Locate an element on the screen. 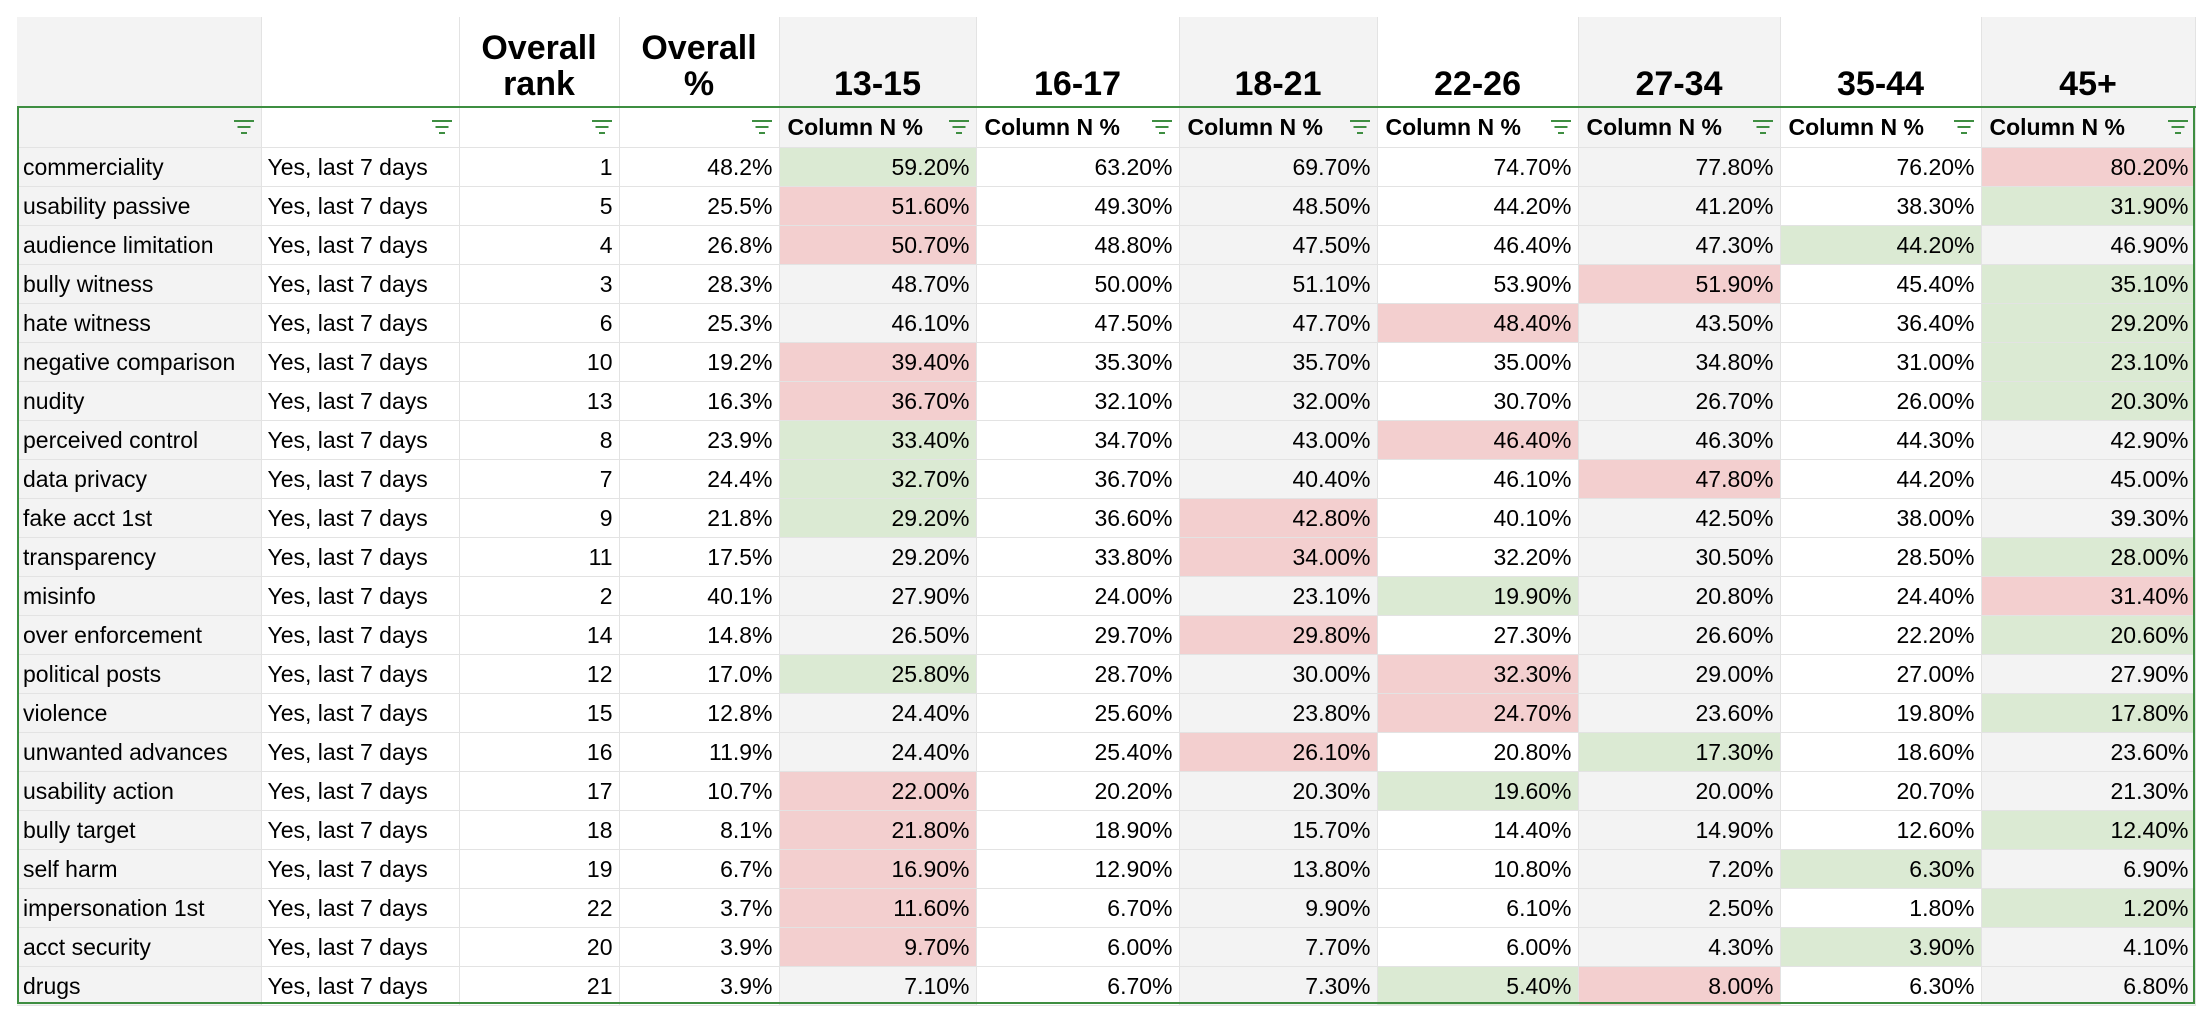 The image size is (2210, 1028). table-cell: 20.80% is located at coordinates (1679, 596).